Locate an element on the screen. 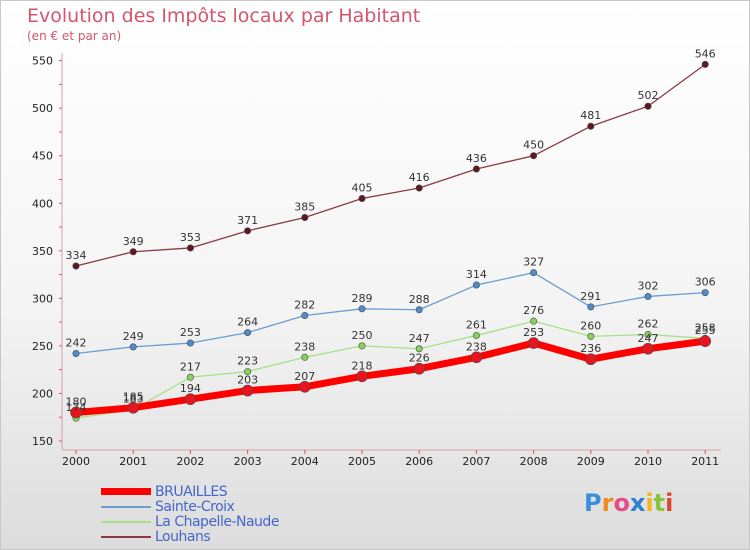 Image resolution: width=750 pixels, height=550 pixels. data-label: 174 is located at coordinates (76, 407).